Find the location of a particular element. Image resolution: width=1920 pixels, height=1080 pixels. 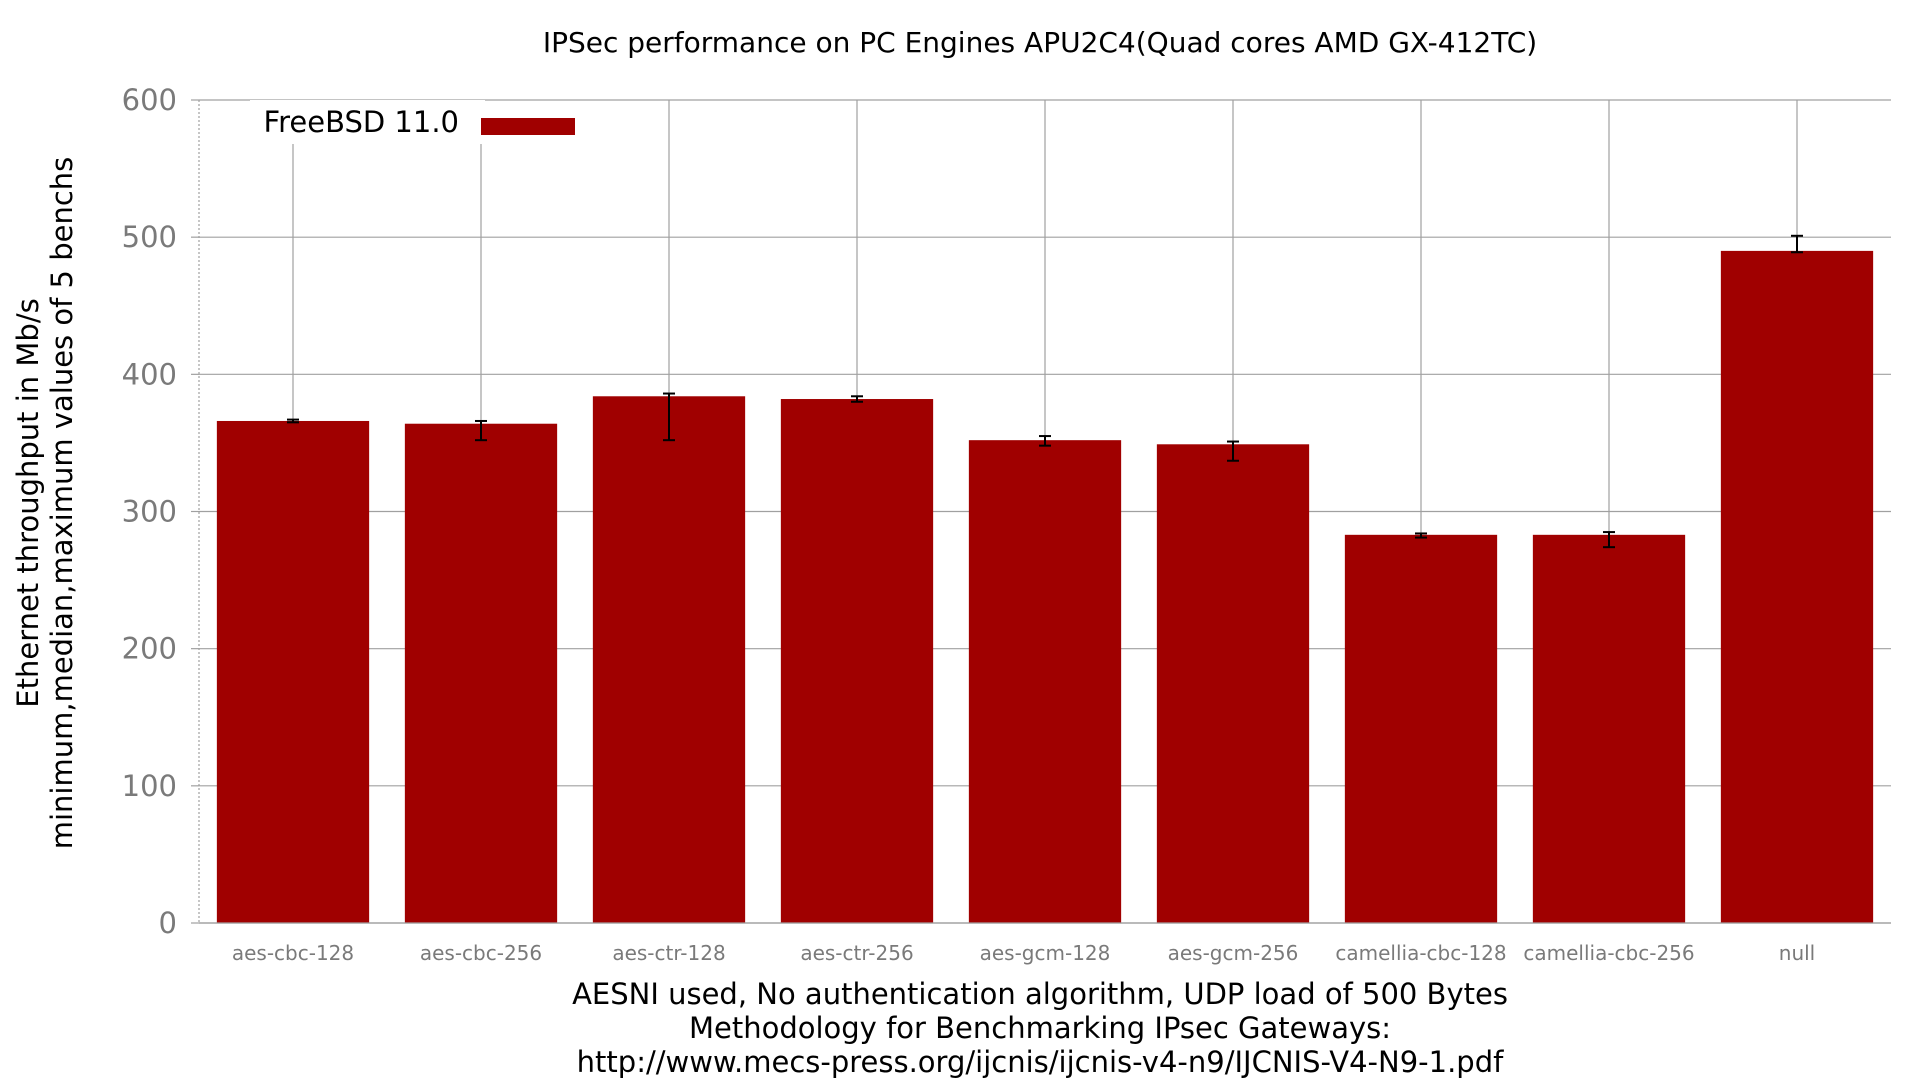

x-tick-label-aes-cbc-256: aes-cbc-256 is located at coordinates (481, 953).